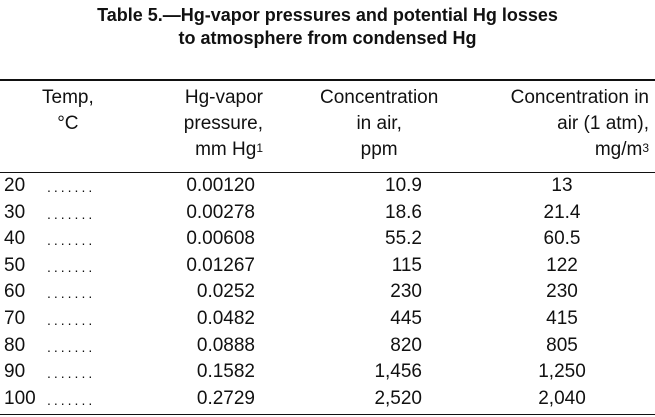  Describe the element at coordinates (562, 185) in the screenshot. I see `mgm3-cell: 13` at that location.